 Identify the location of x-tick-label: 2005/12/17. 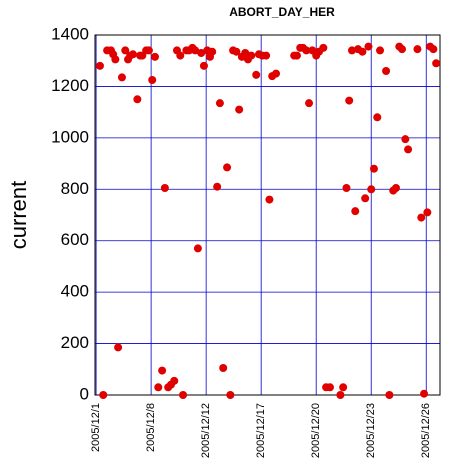
(261, 430).